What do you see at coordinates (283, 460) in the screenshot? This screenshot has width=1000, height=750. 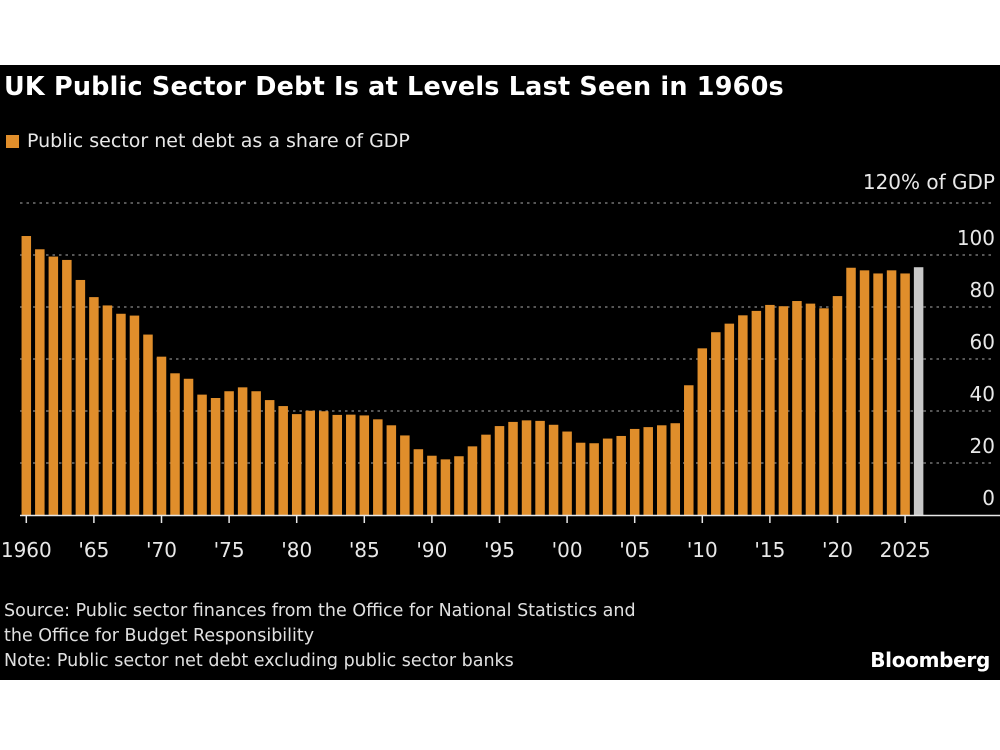 I see `bar-1979` at bounding box center [283, 460].